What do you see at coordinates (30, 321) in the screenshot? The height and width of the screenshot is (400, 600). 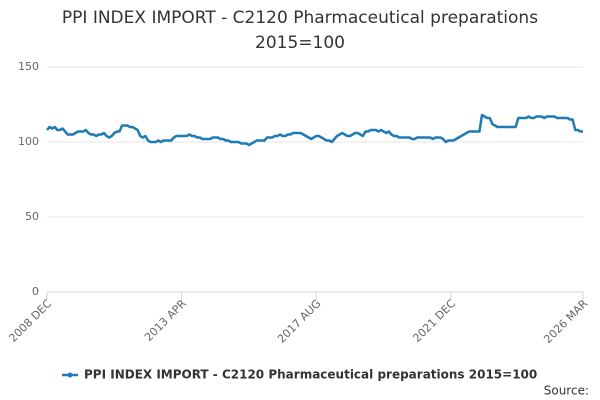 I see `x-tick-label: 2008 DEC` at bounding box center [30, 321].